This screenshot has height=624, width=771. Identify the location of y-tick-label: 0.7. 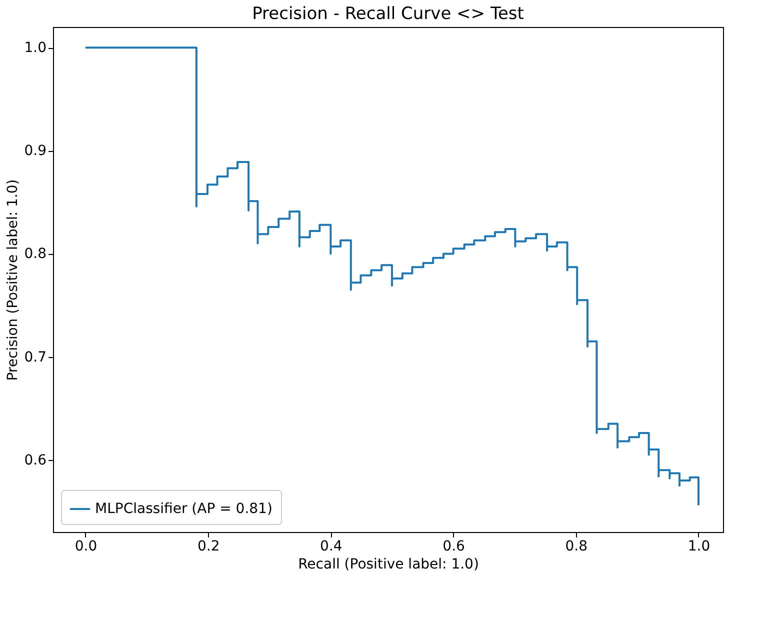
(35, 357).